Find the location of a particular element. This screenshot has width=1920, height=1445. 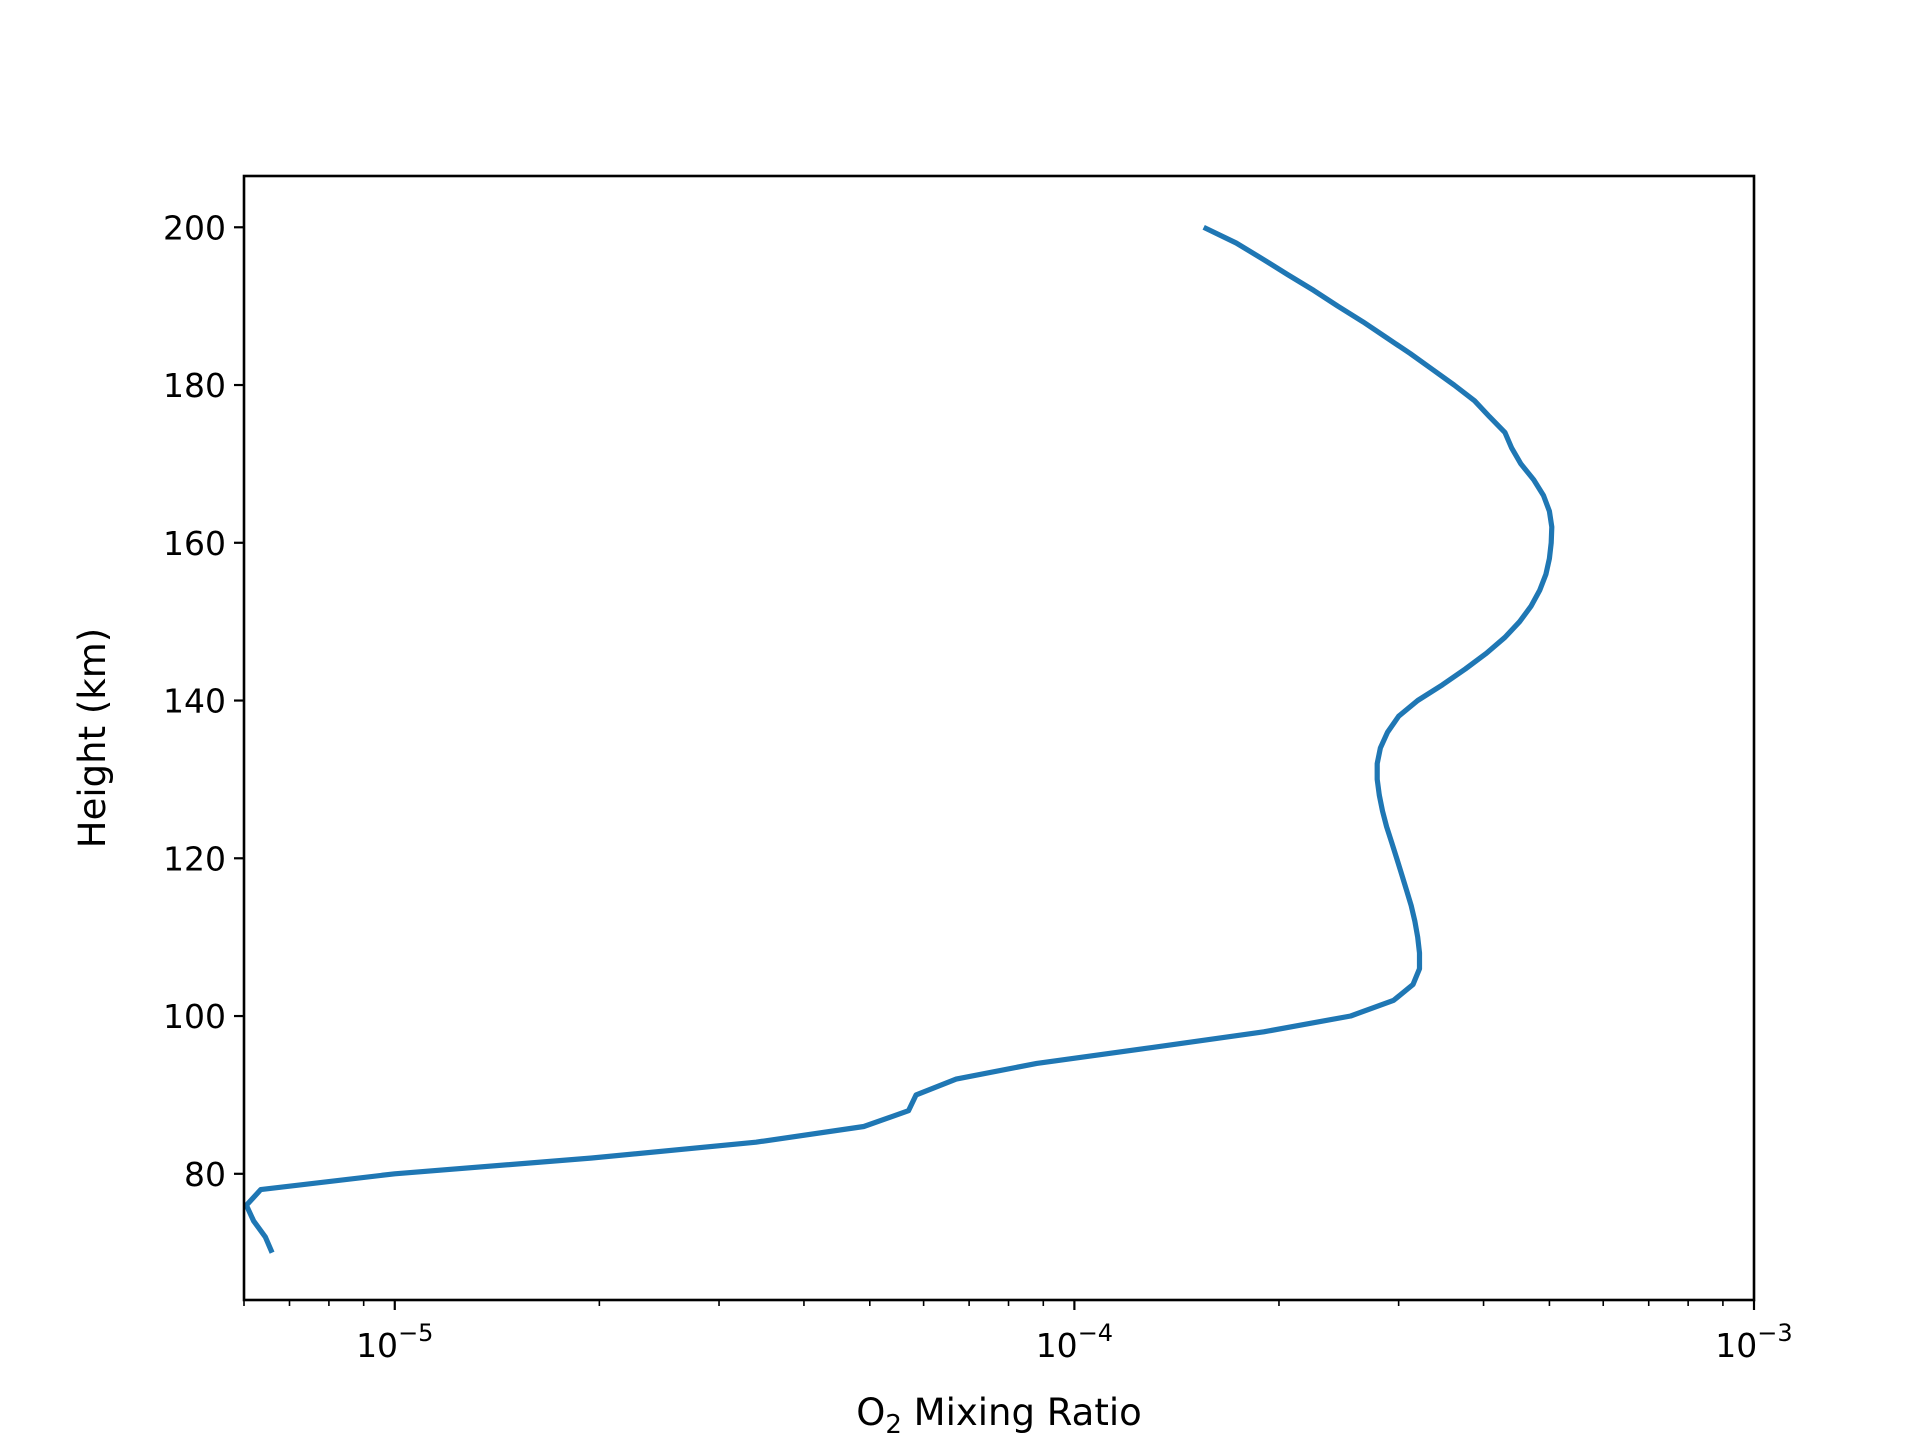

y-tick-label: 140 is located at coordinates (194, 701).